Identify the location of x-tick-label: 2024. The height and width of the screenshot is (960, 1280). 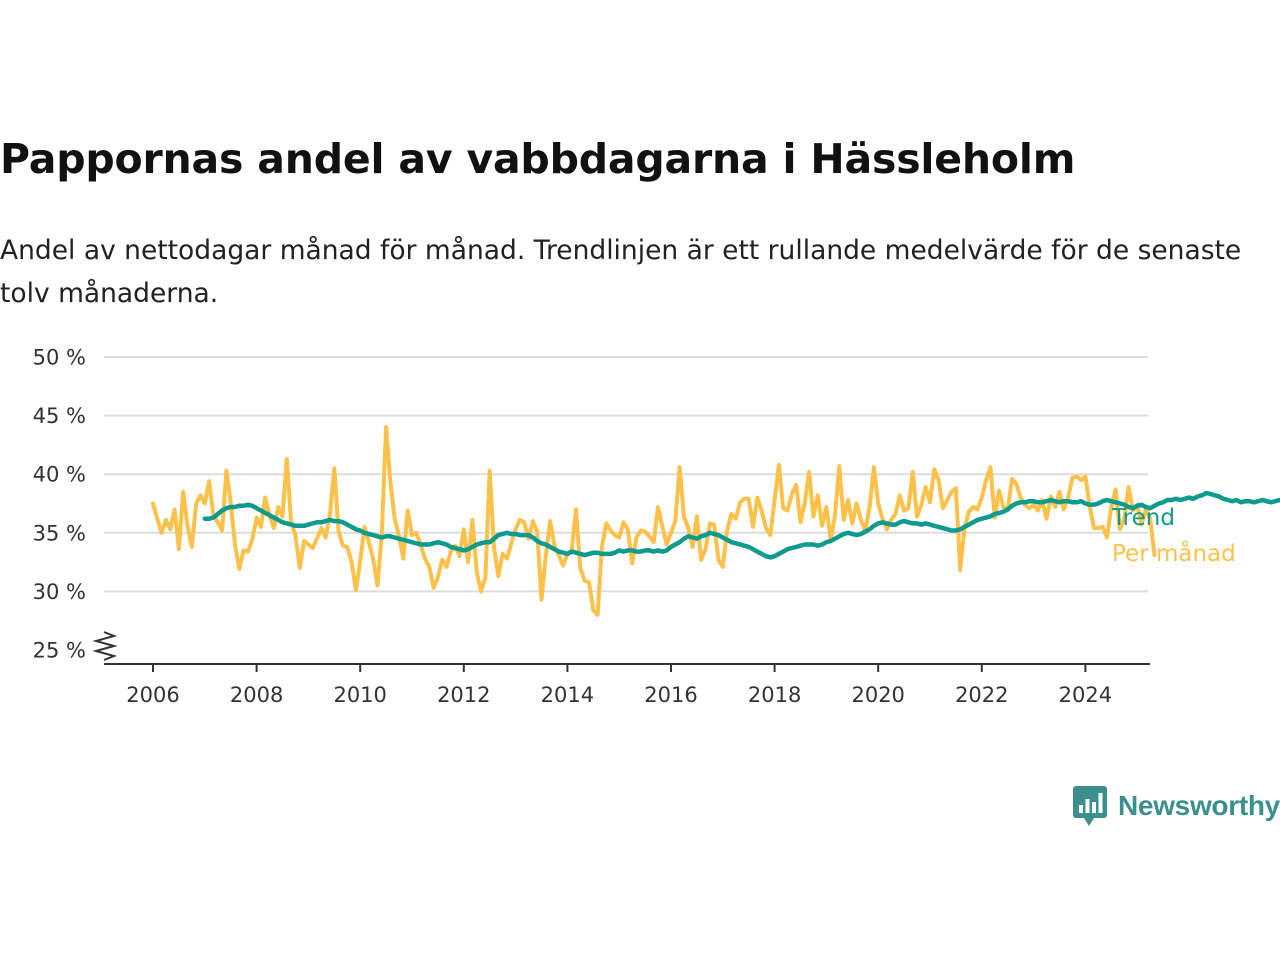
(1085, 695).